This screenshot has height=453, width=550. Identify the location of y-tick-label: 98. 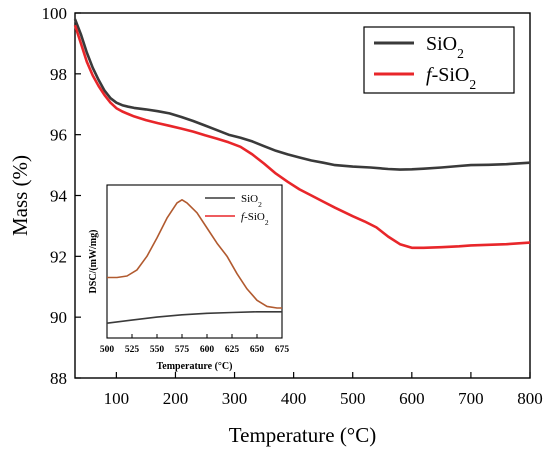
(58, 74).